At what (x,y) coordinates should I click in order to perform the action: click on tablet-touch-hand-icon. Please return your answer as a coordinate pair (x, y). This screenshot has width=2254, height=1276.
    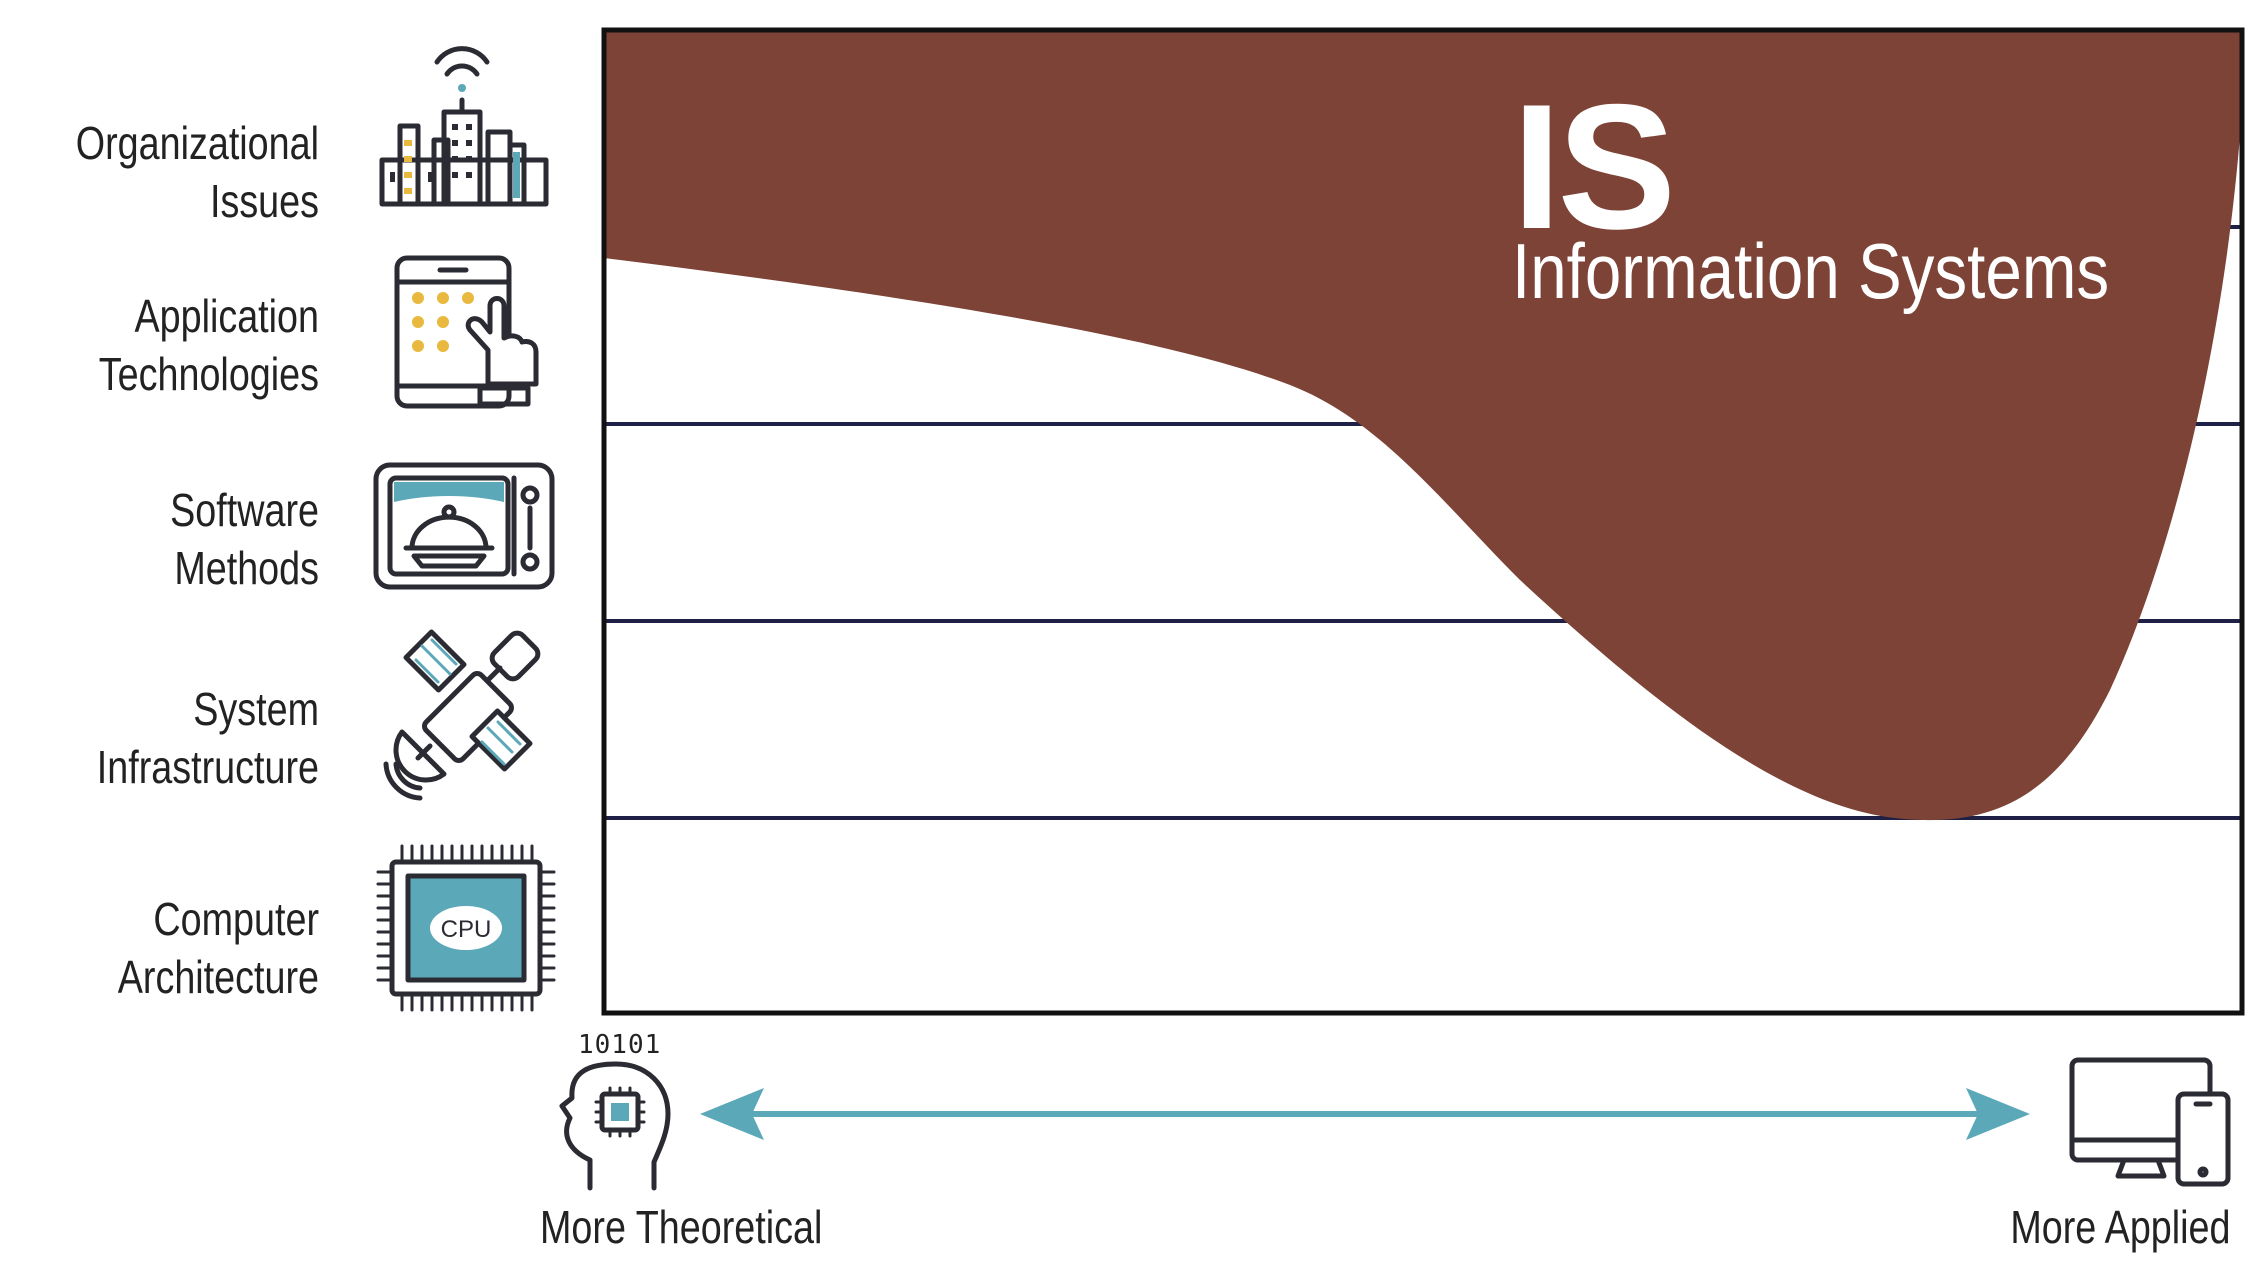
    Looking at the image, I should click on (466, 332).